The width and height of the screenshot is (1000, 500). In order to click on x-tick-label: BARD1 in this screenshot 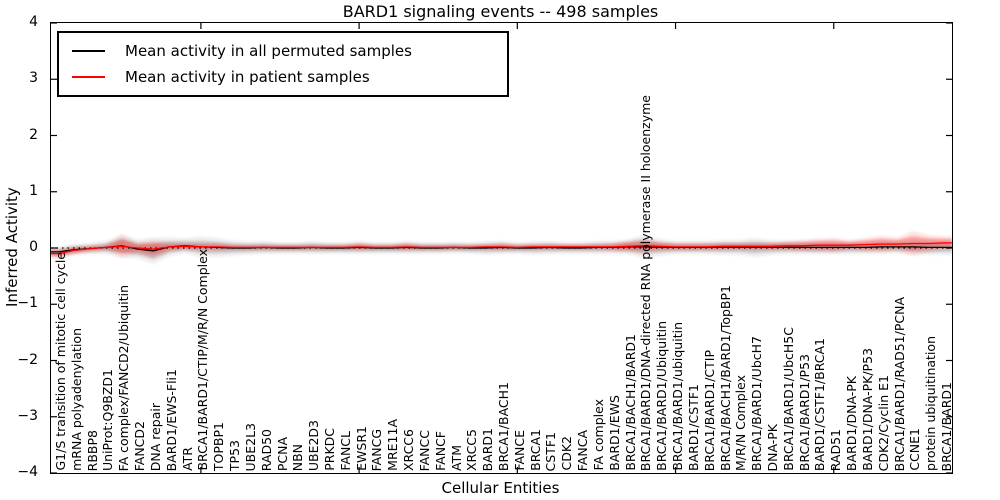, I will do `click(488, 449)`.